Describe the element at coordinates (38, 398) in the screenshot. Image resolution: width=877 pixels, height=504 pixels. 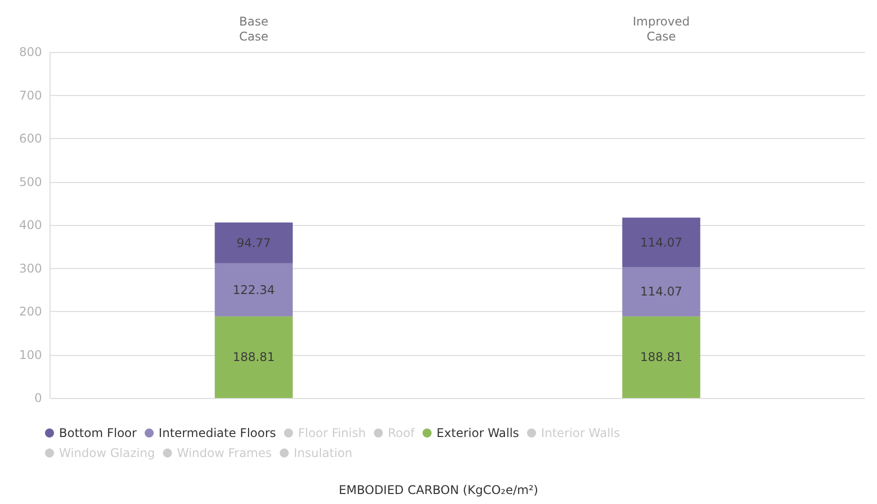
I see `y-tick-label: 0` at that location.